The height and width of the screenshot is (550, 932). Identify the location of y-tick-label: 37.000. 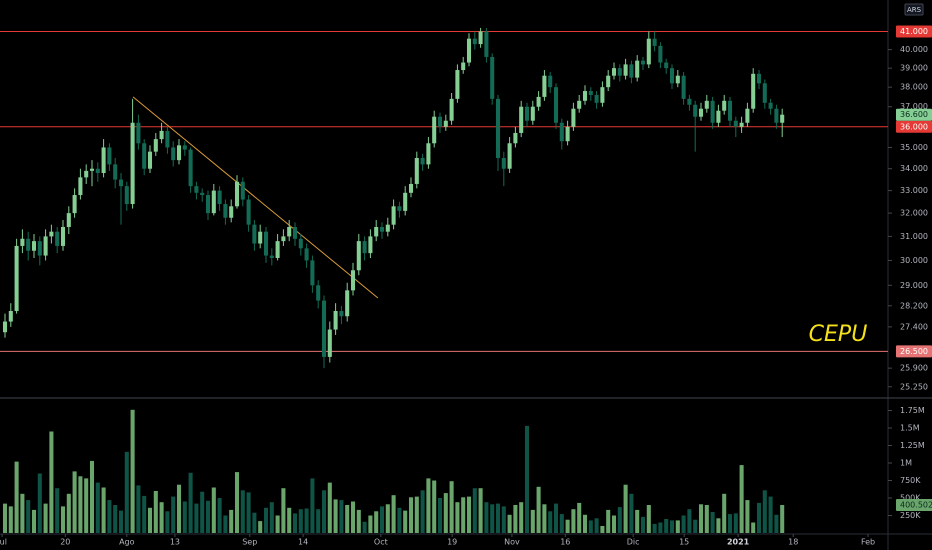
(914, 106).